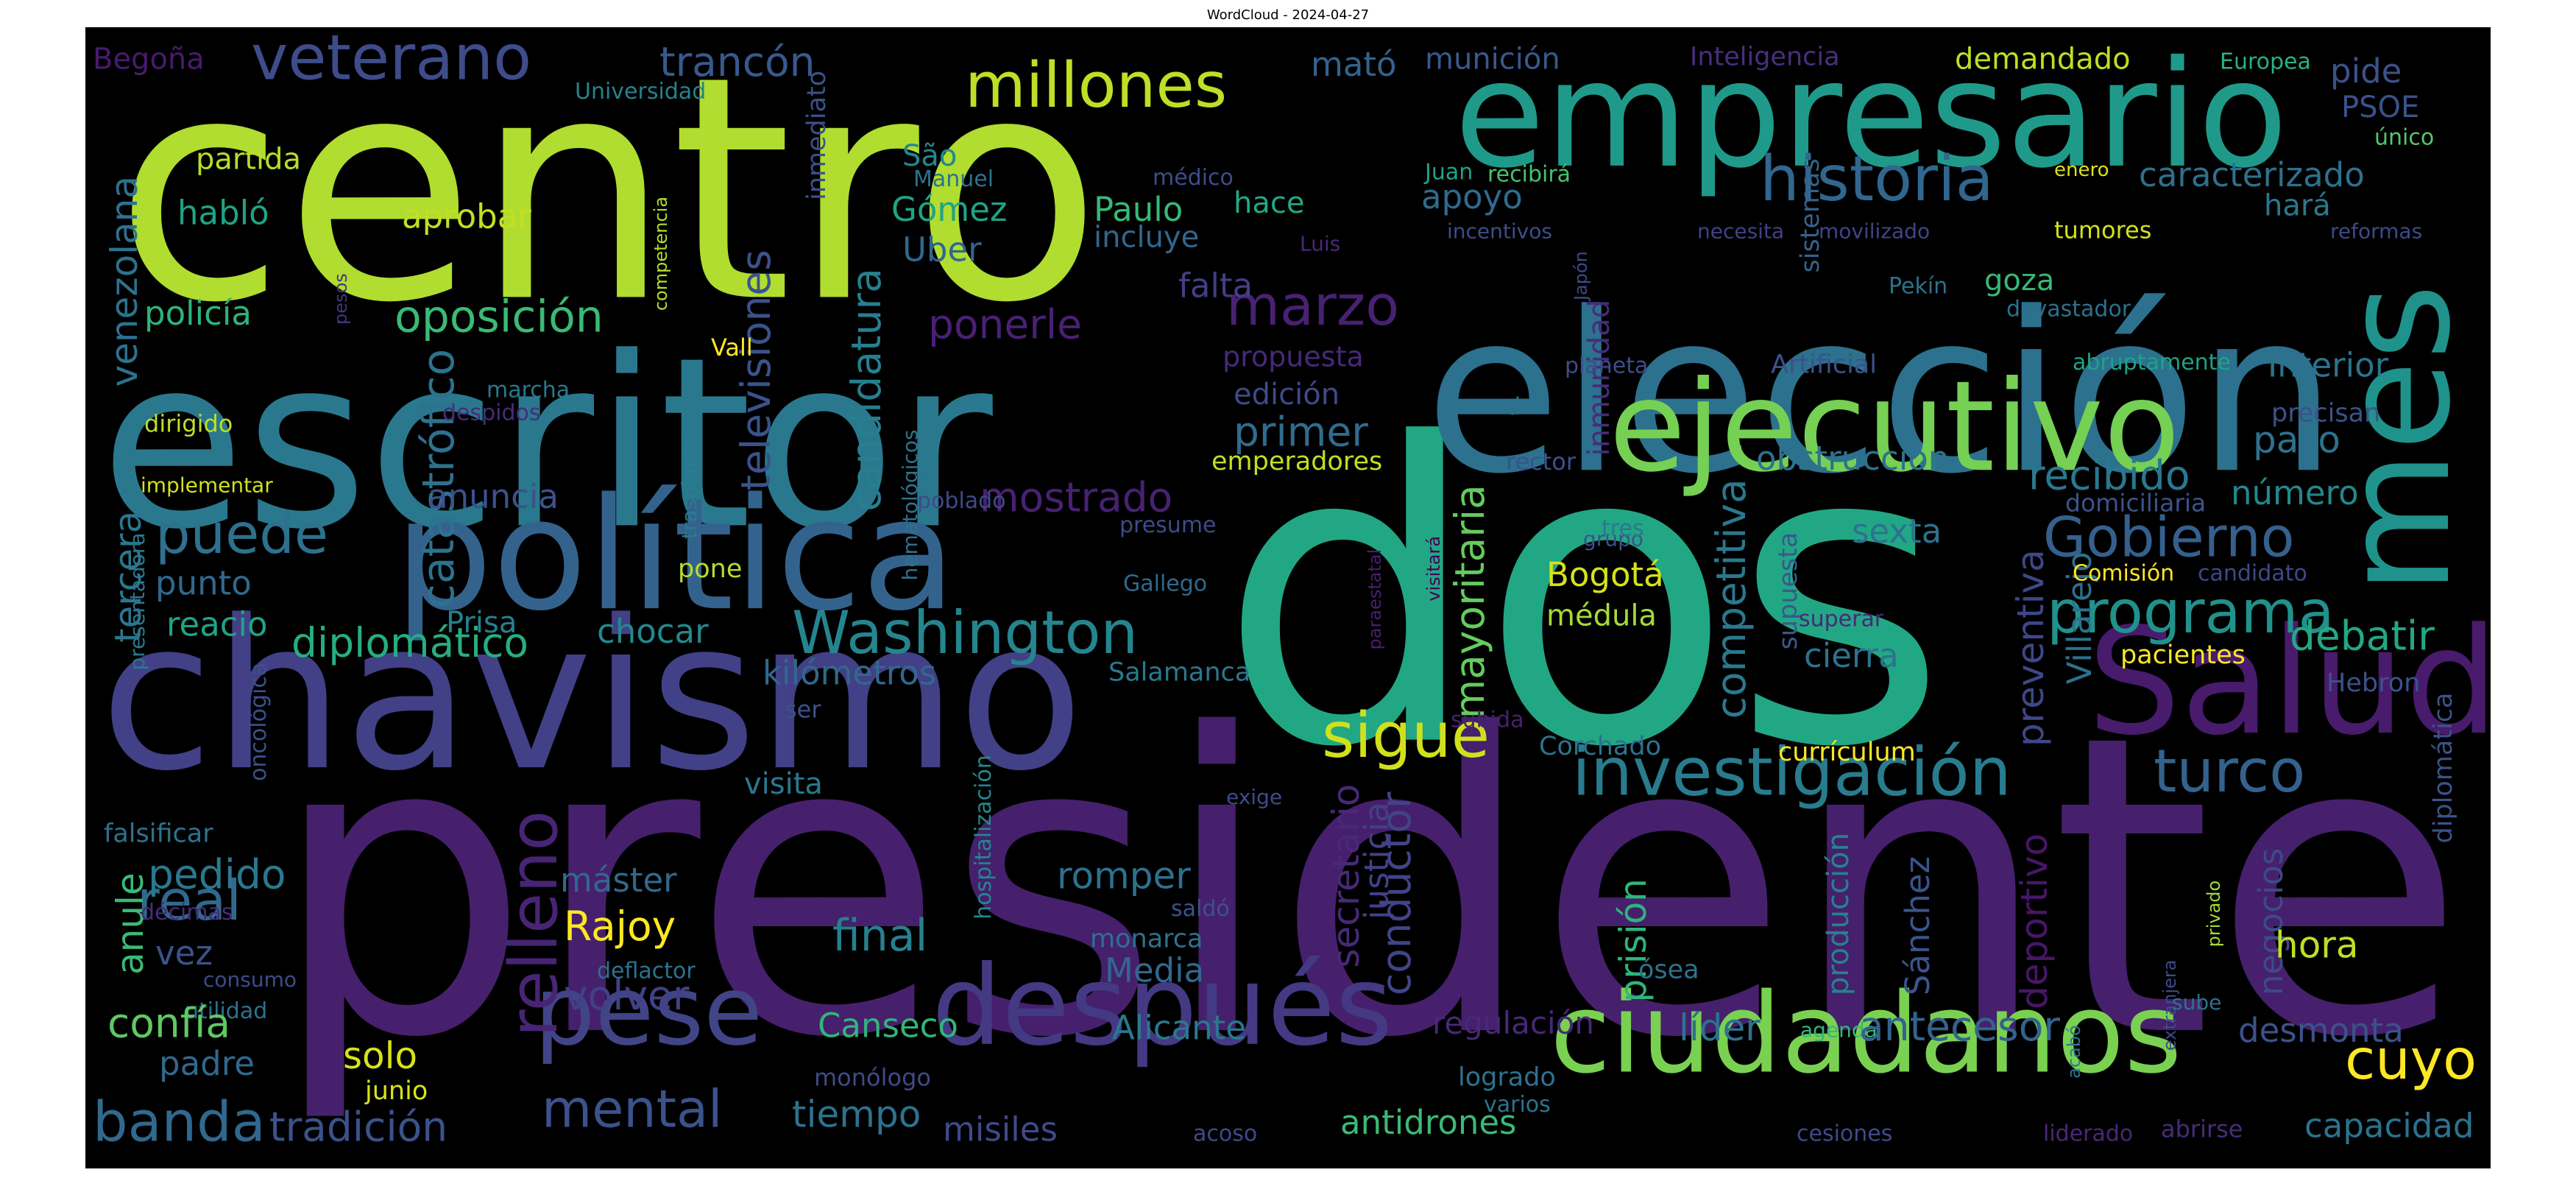 Image resolution: width=2576 pixels, height=1178 pixels. What do you see at coordinates (1469, 601) in the screenshot?
I see `word-mayoritaria: mayoritaria` at bounding box center [1469, 601].